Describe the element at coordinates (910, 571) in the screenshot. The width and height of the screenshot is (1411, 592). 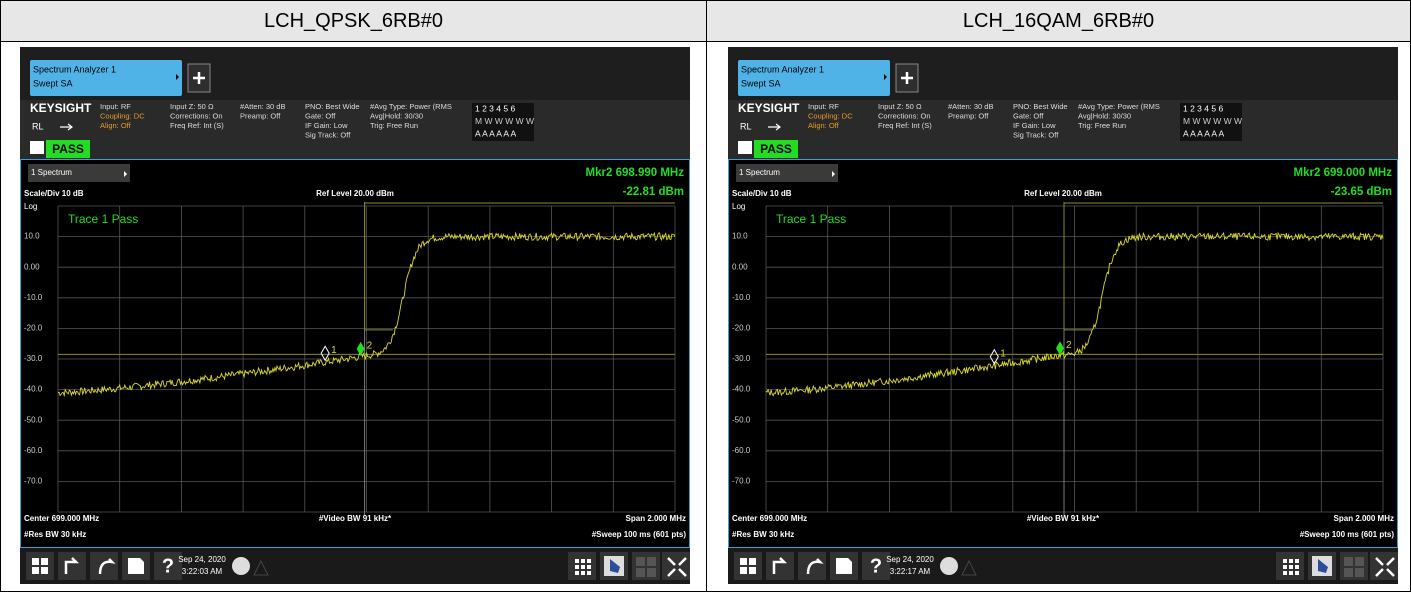
I see `time: 3:22:17 AM` at that location.